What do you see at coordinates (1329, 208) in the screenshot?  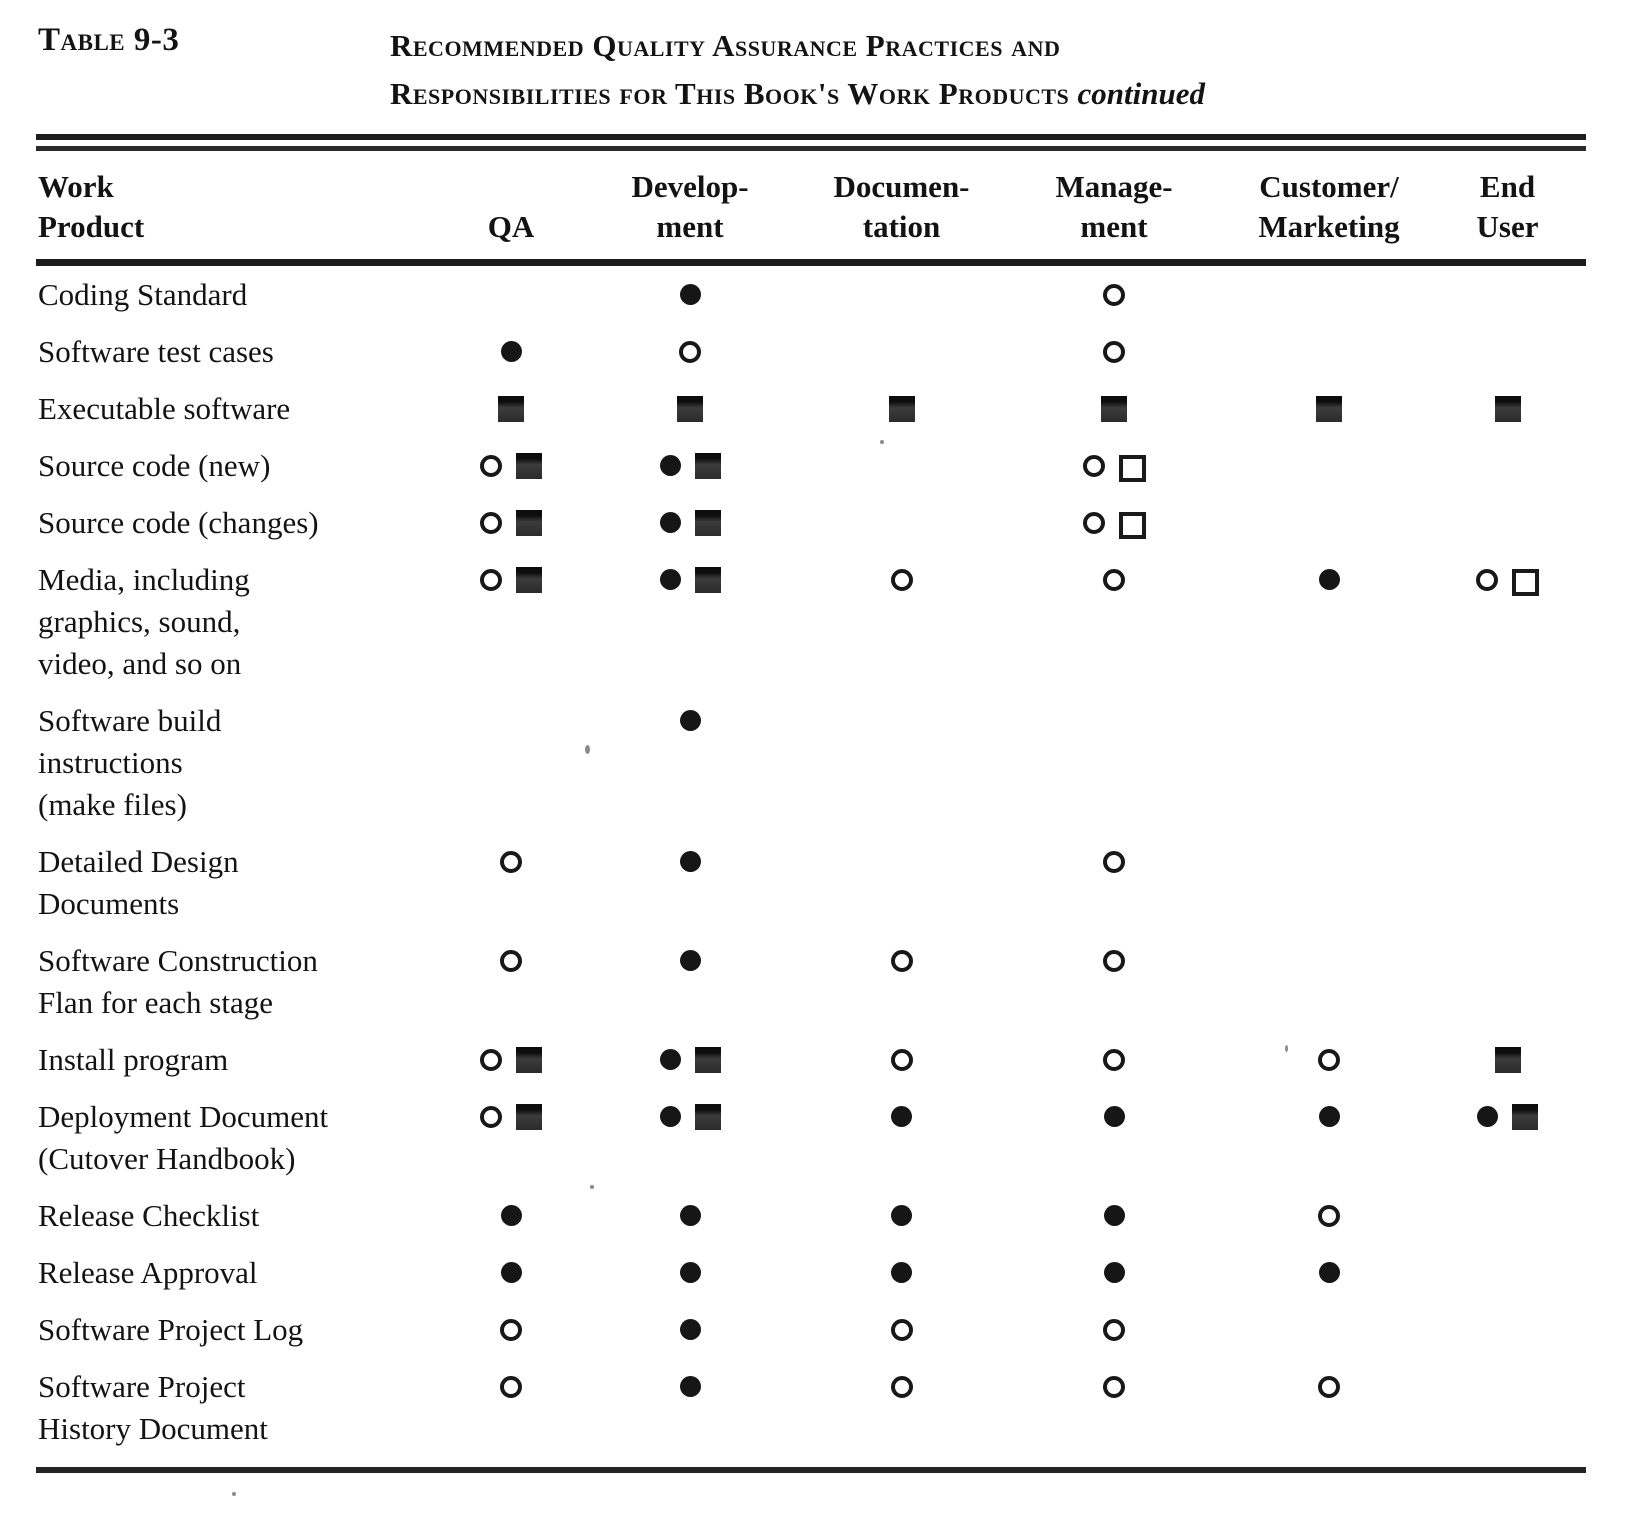 I see `column-header-customer-marketing: Customer/ Marketing` at bounding box center [1329, 208].